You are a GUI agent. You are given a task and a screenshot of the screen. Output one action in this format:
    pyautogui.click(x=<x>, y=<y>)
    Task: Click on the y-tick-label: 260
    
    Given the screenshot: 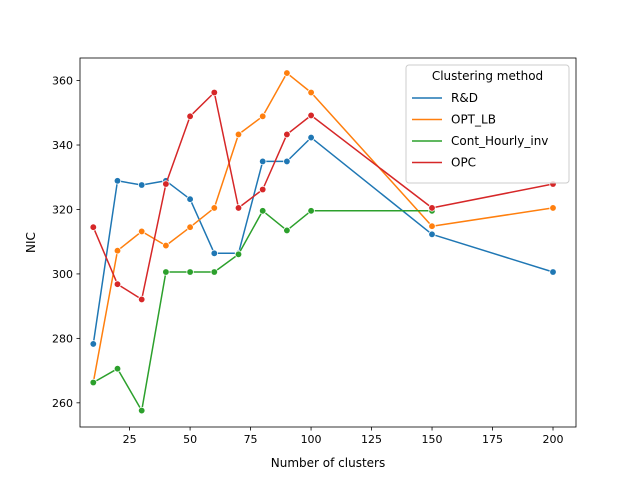 What is the action you would take?
    pyautogui.click(x=62, y=403)
    